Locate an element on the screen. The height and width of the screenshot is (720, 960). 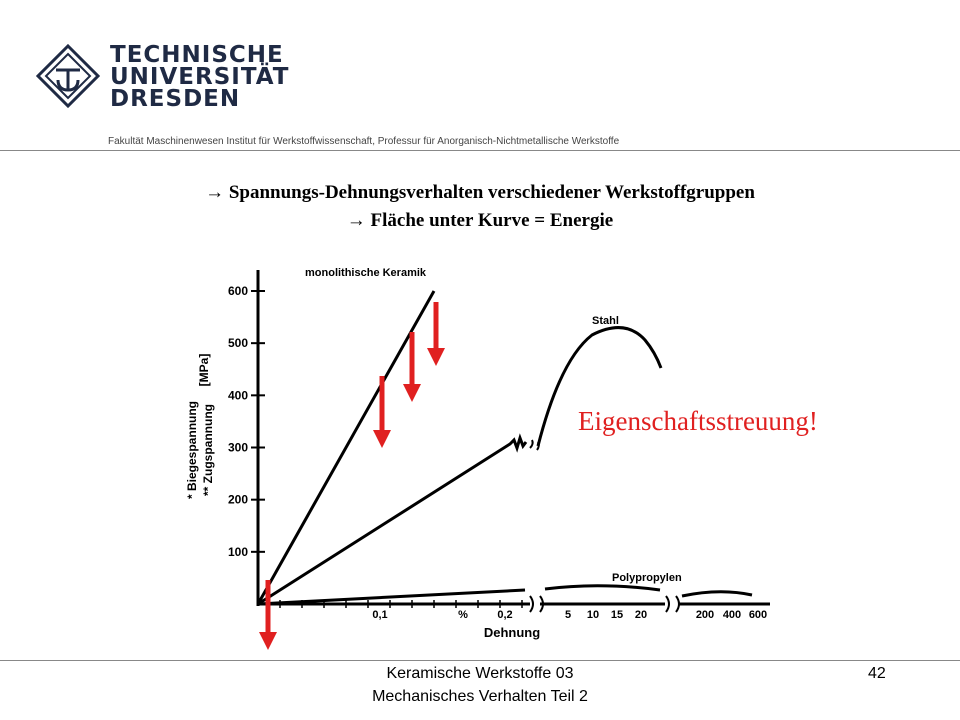
y-axis-unit: [MPa] is located at coordinates (204, 370).